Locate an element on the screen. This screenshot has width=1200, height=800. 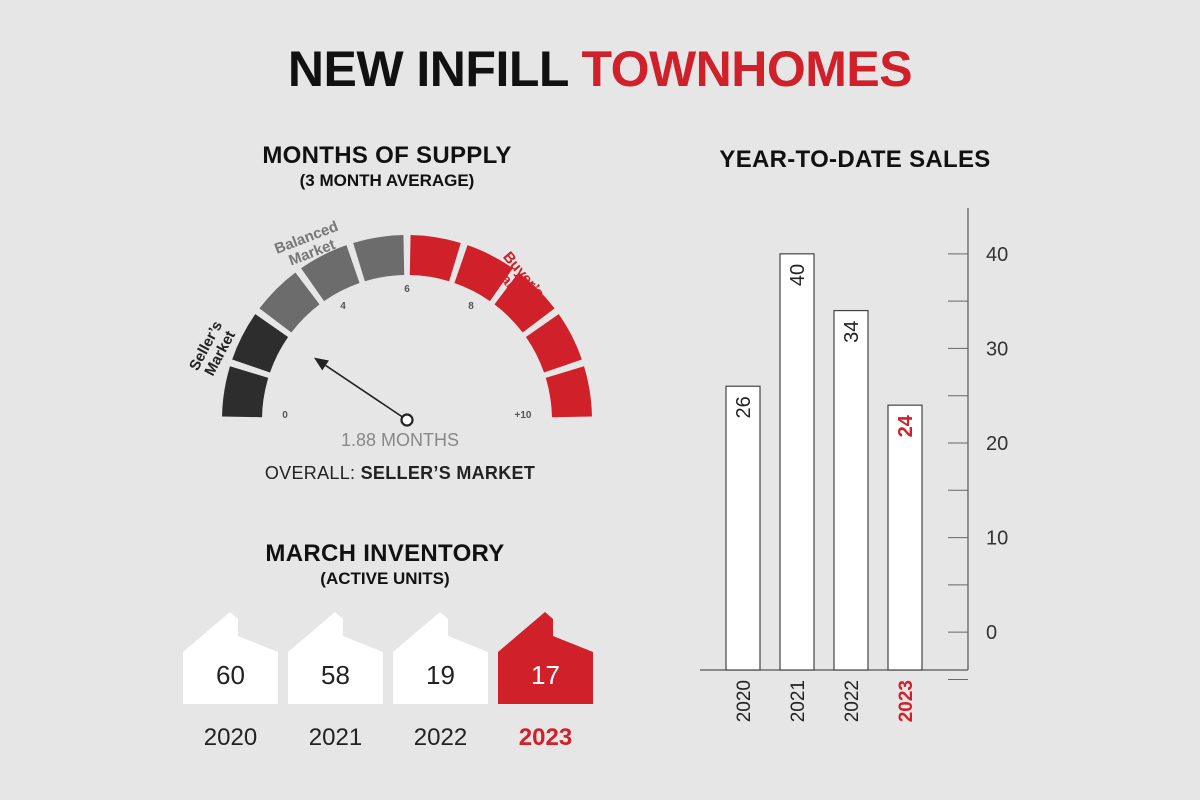
gauge-needle-arrowhead is located at coordinates (321, 364).